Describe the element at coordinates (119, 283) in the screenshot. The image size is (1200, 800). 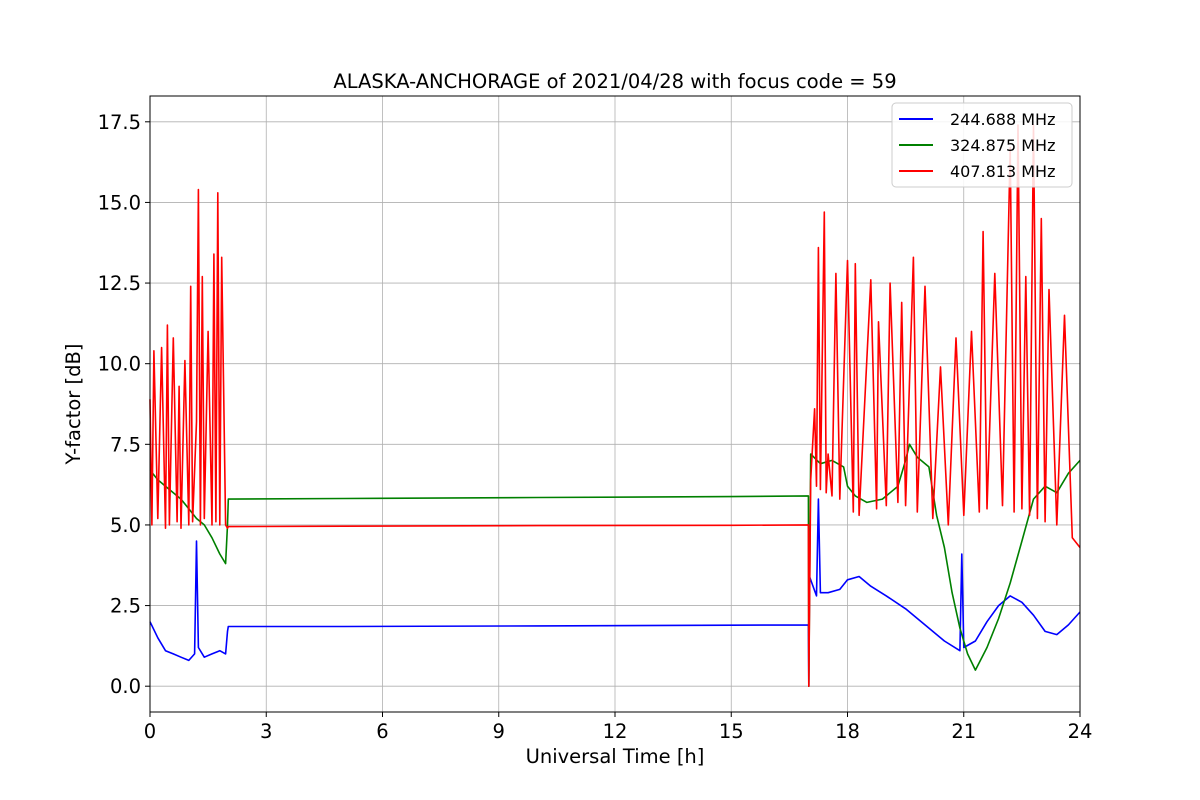
I see `y-tick-label: 12.5` at that location.